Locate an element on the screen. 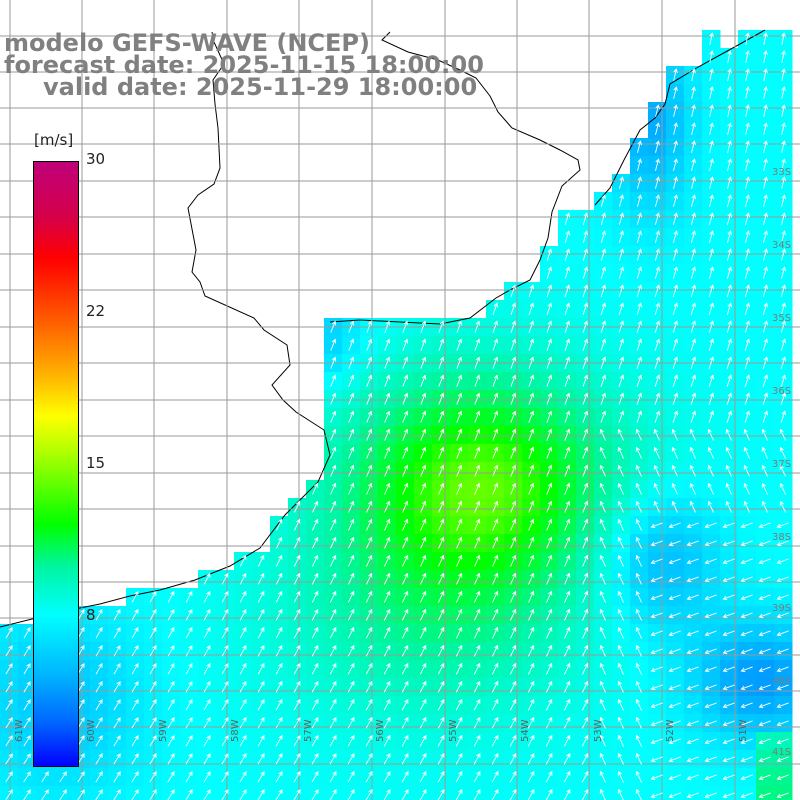 This screenshot has width=800, height=800. title-model: modelo GEFS-WAVE (NCEP) is located at coordinates (187, 43).